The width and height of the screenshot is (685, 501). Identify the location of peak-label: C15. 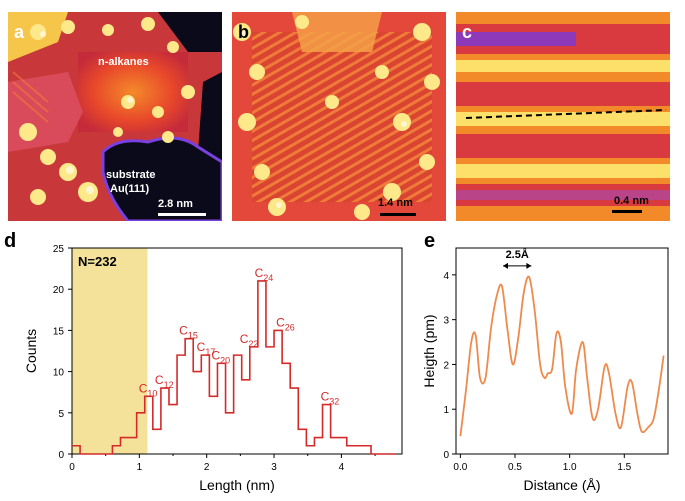
(188, 332).